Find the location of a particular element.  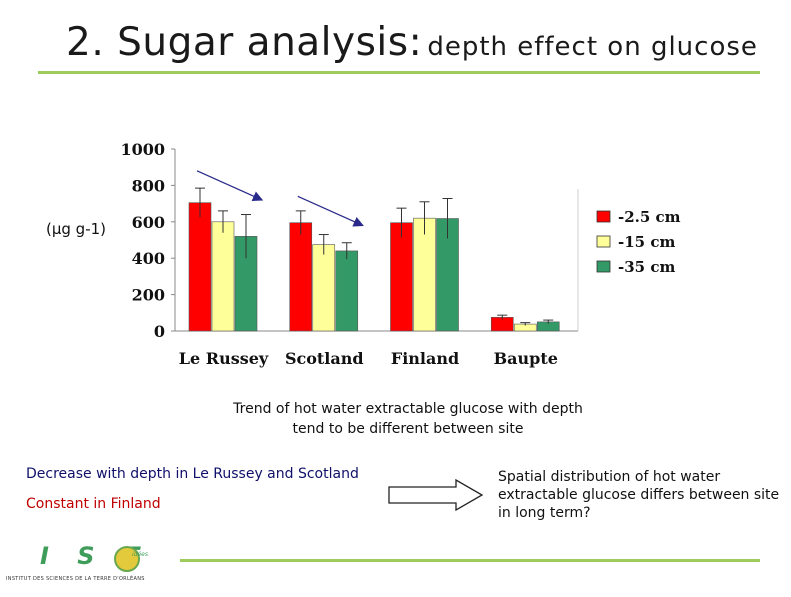

y-tick-label: 400 is located at coordinates (148, 258).